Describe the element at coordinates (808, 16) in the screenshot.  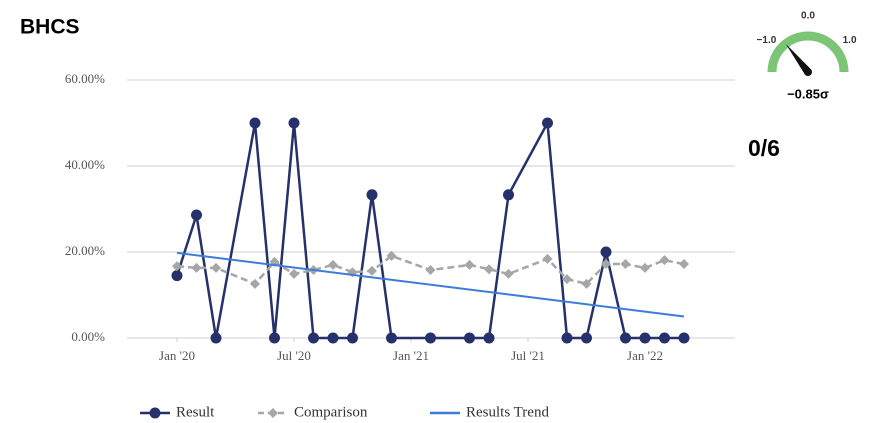
I see `gauge-tick-label: 0.0` at that location.